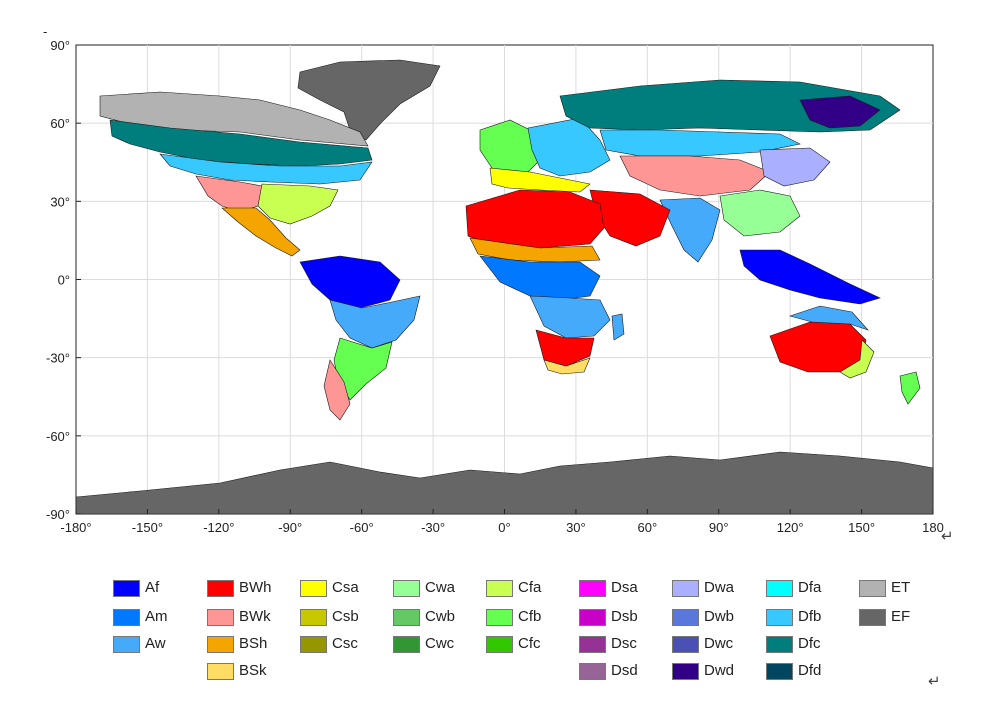  Describe the element at coordinates (345, 643) in the screenshot. I see `legend-label-csc: Csc` at that location.